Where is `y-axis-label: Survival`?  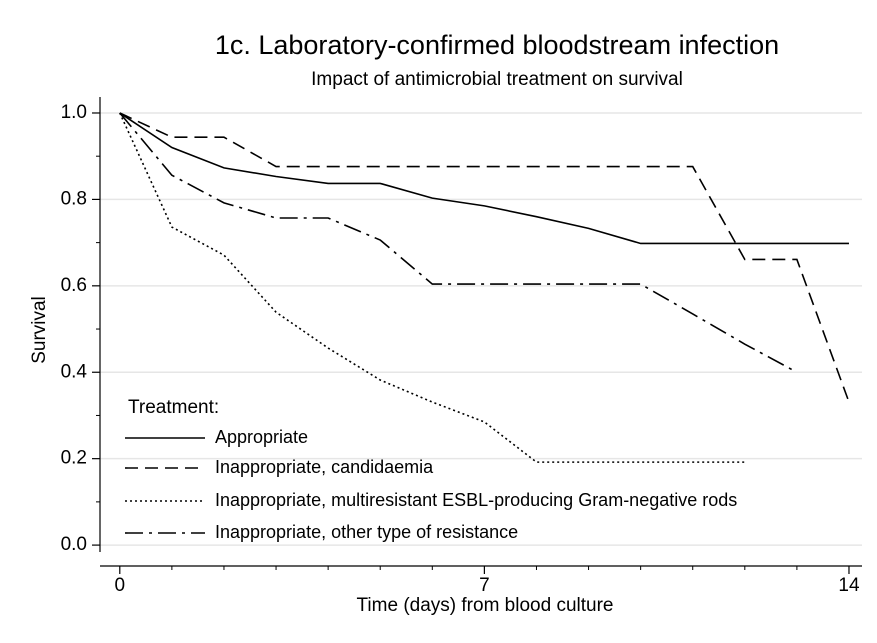 y-axis-label: Survival is located at coordinates (39, 330).